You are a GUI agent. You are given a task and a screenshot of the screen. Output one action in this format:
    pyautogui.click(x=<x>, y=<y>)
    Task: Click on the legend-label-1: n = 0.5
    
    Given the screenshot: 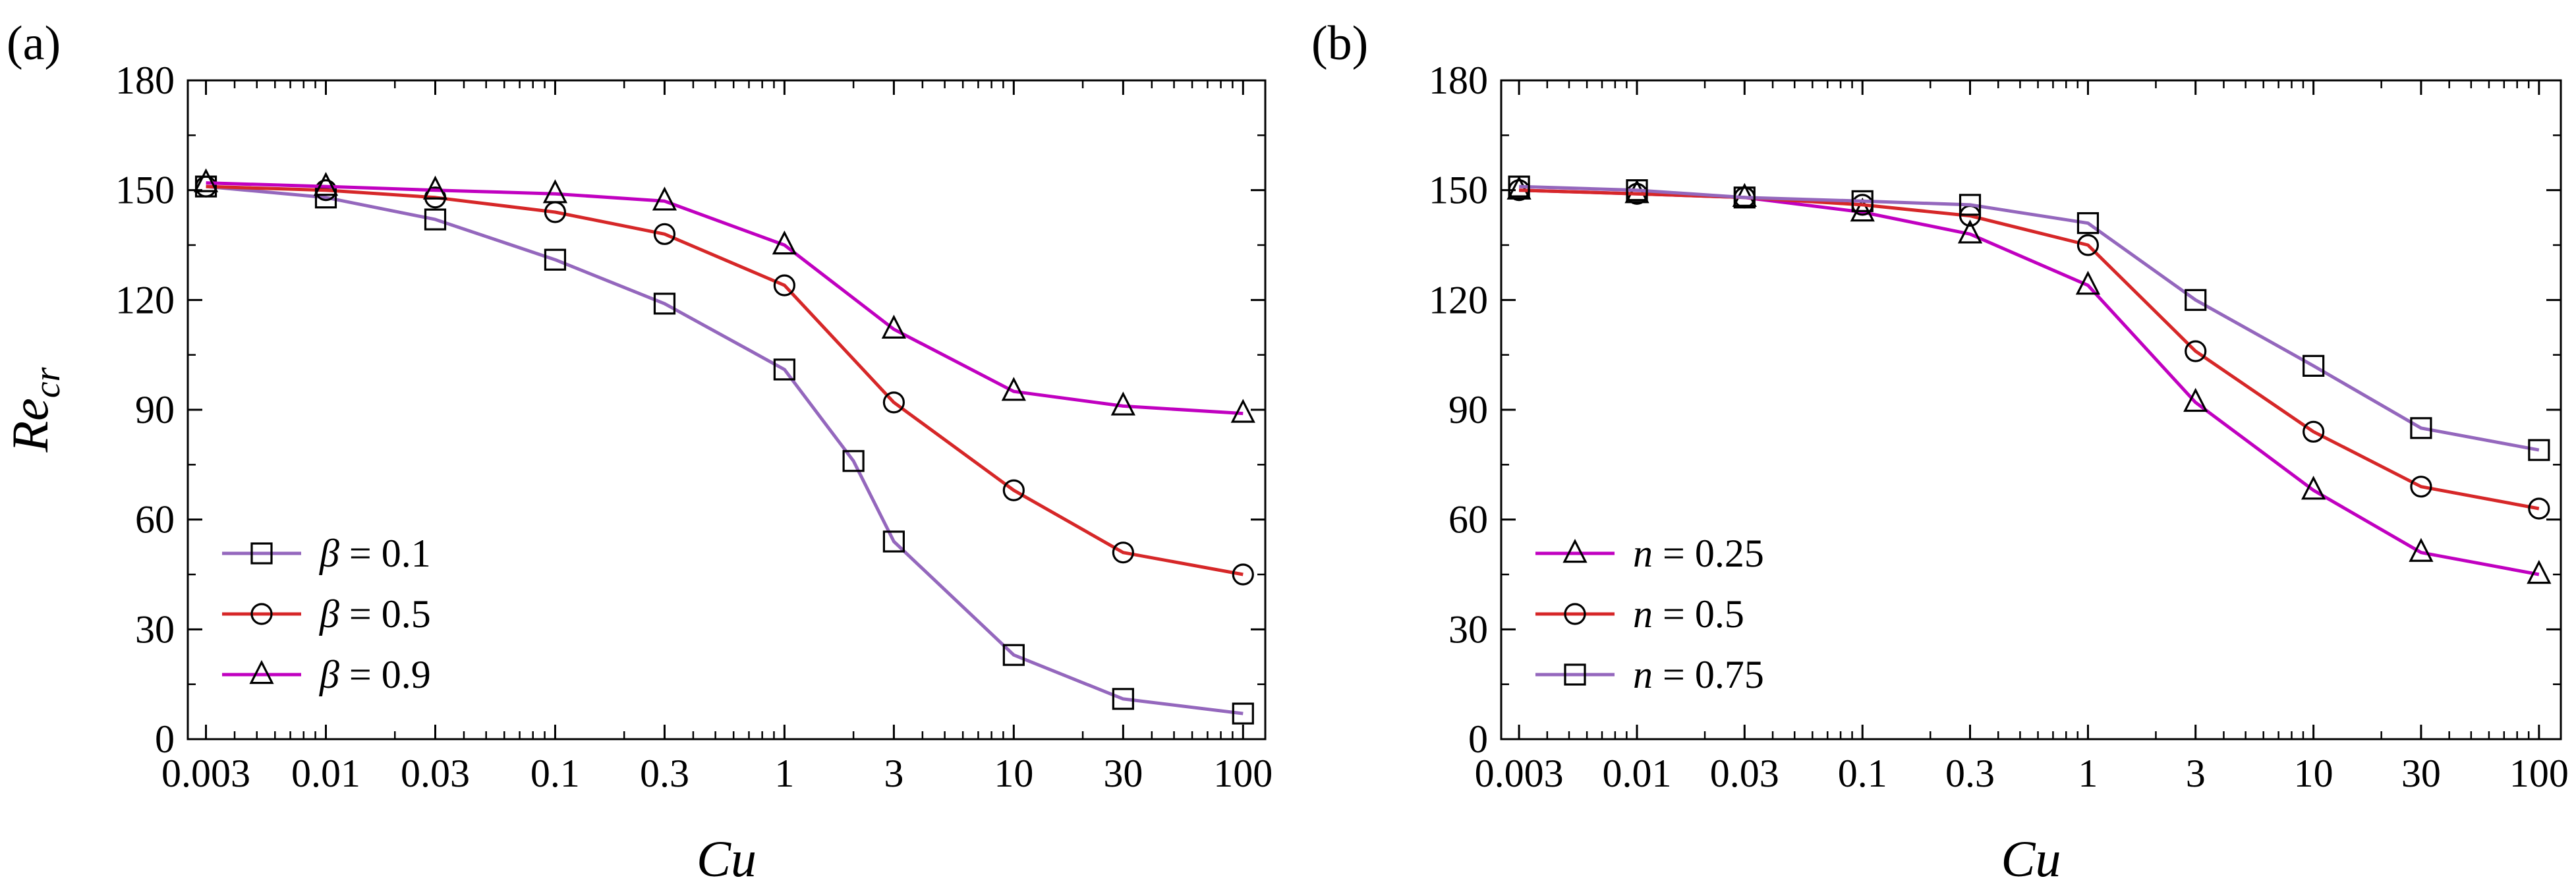 What is the action you would take?
    pyautogui.click(x=1688, y=614)
    